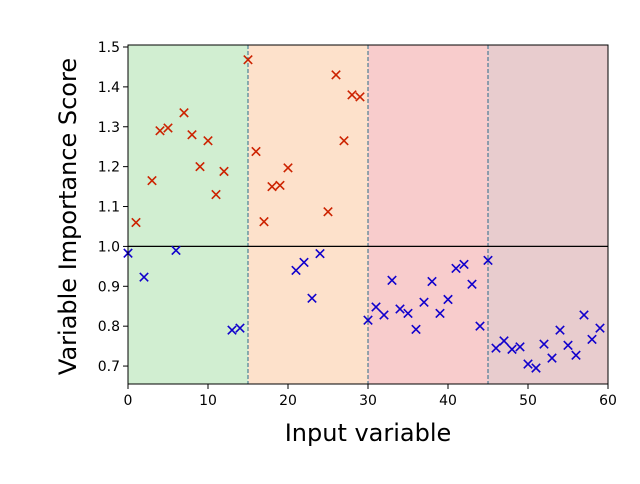 This screenshot has width=640, height=484. Describe the element at coordinates (248, 59) in the screenshot. I see `data-point-series-1-x15` at that location.